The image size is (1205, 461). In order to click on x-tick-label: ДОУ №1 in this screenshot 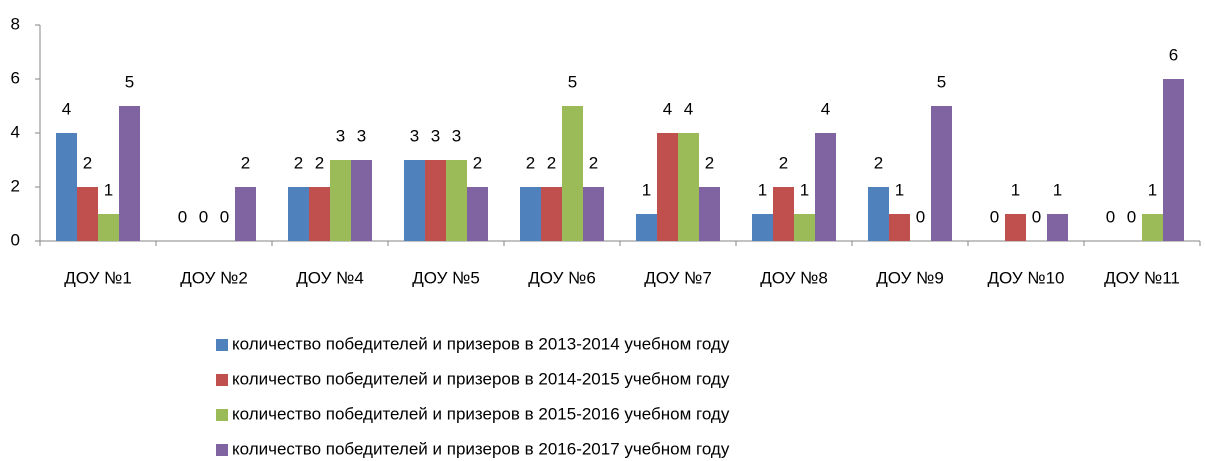, I will do `click(98, 277)`.